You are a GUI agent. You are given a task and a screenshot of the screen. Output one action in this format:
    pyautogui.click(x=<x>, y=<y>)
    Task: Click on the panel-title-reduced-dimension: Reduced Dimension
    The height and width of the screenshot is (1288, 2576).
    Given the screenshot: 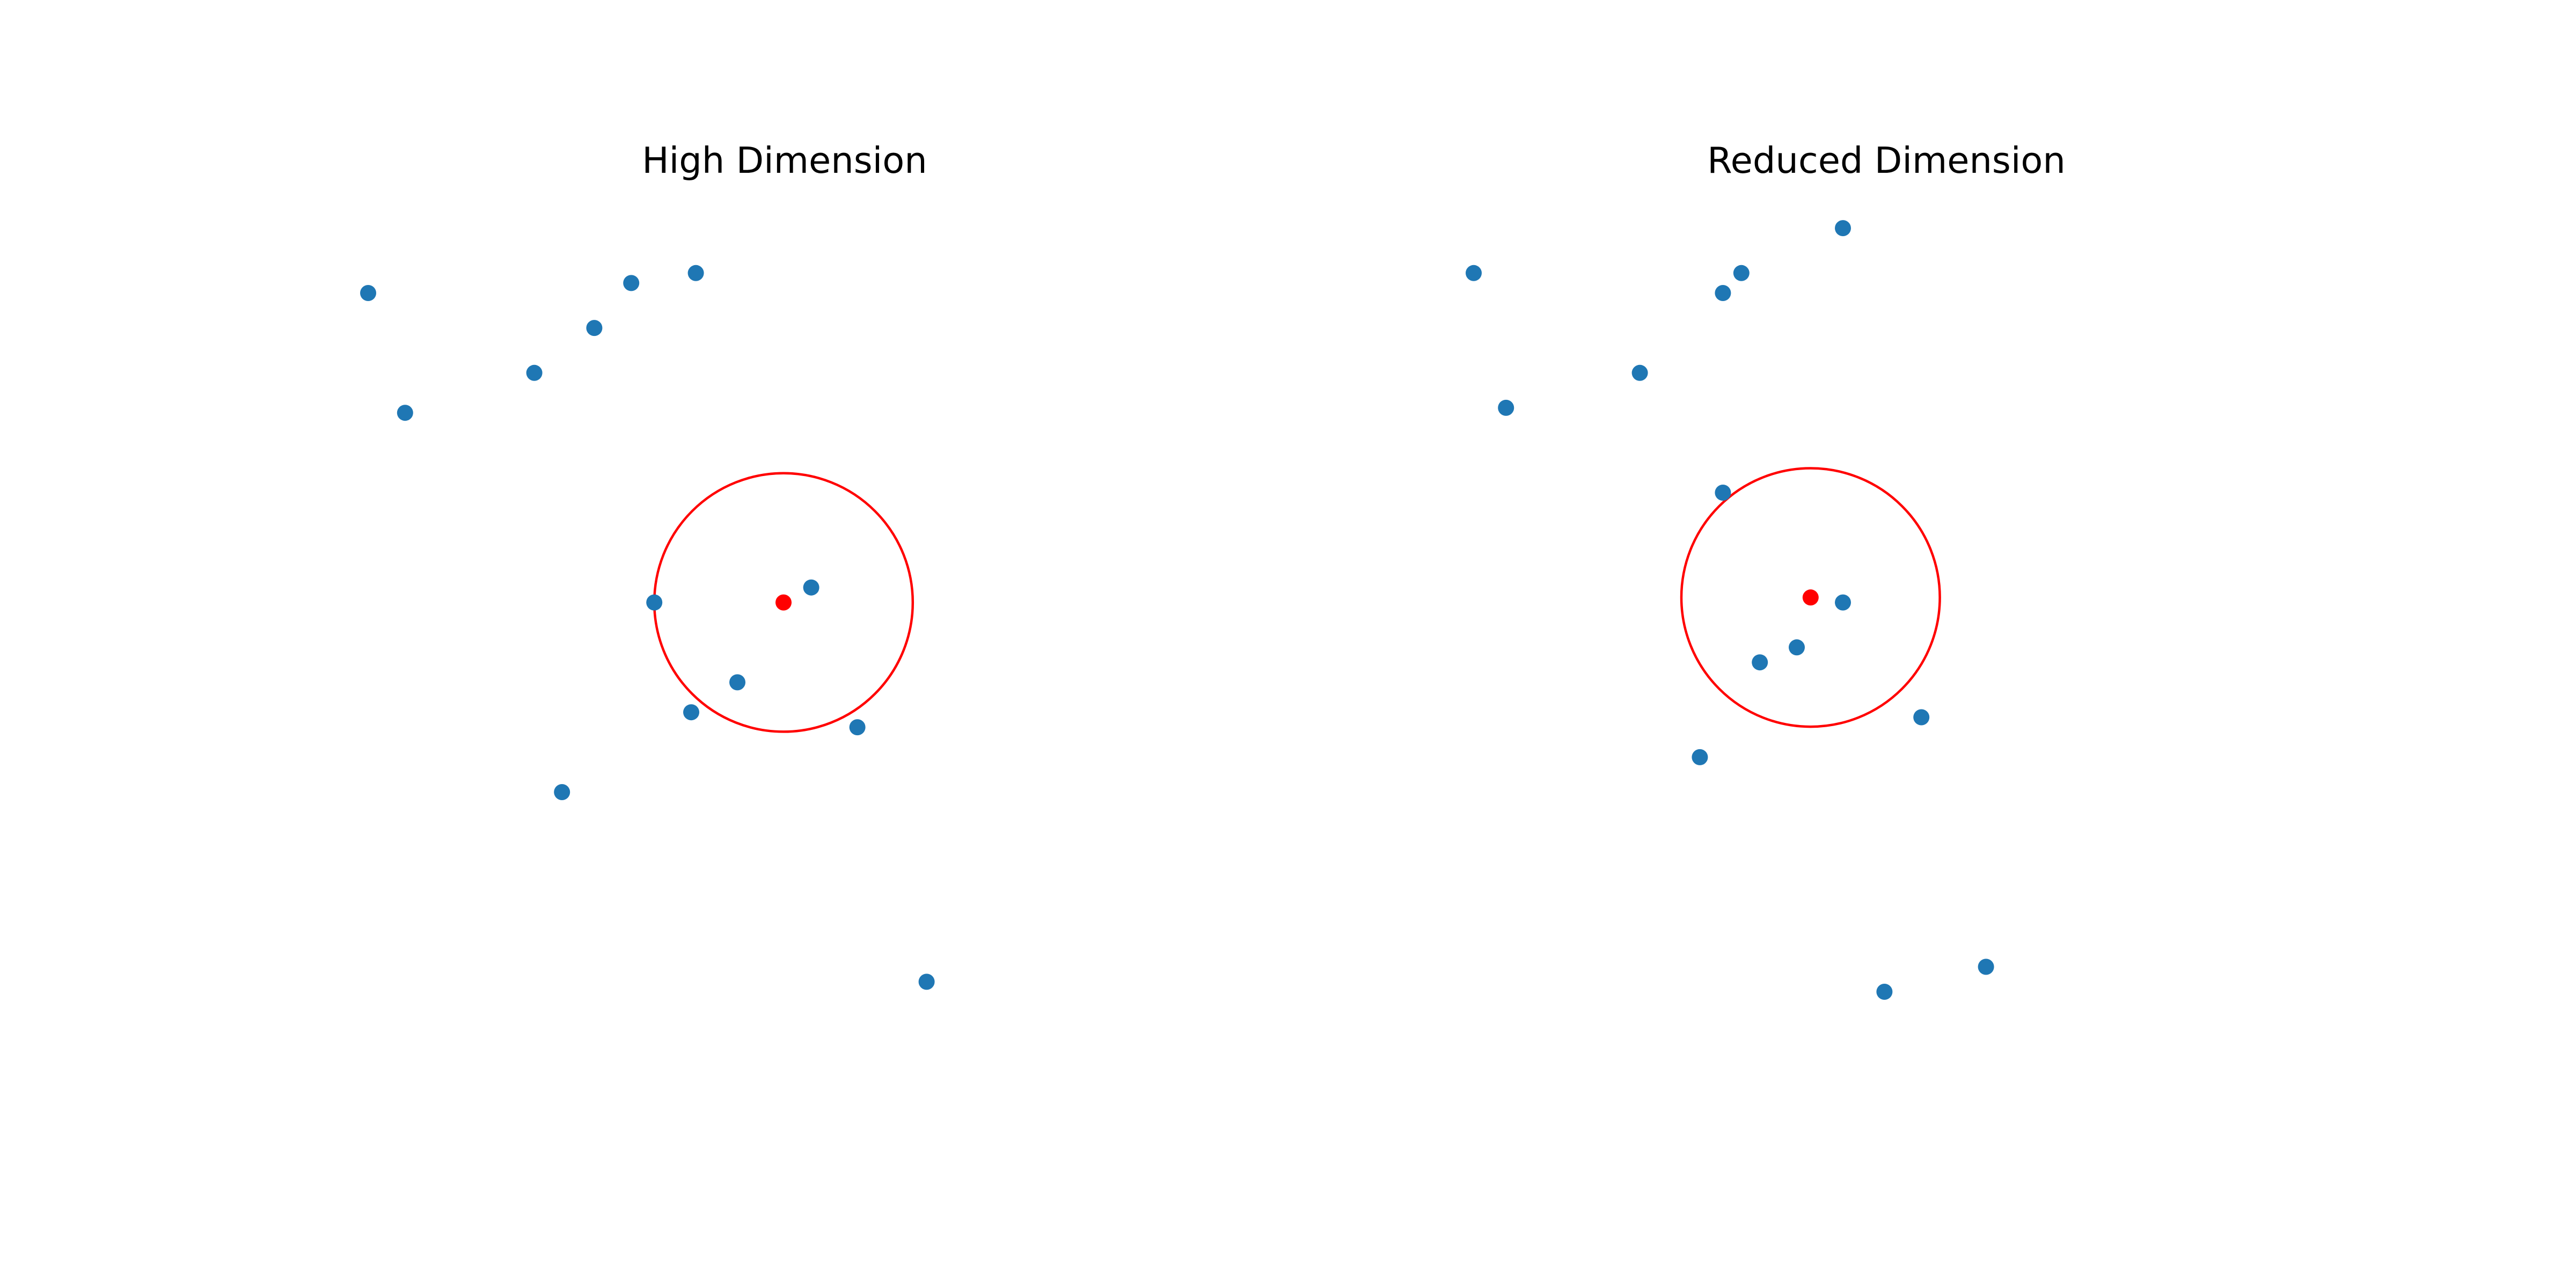 What is the action you would take?
    pyautogui.click(x=1886, y=160)
    